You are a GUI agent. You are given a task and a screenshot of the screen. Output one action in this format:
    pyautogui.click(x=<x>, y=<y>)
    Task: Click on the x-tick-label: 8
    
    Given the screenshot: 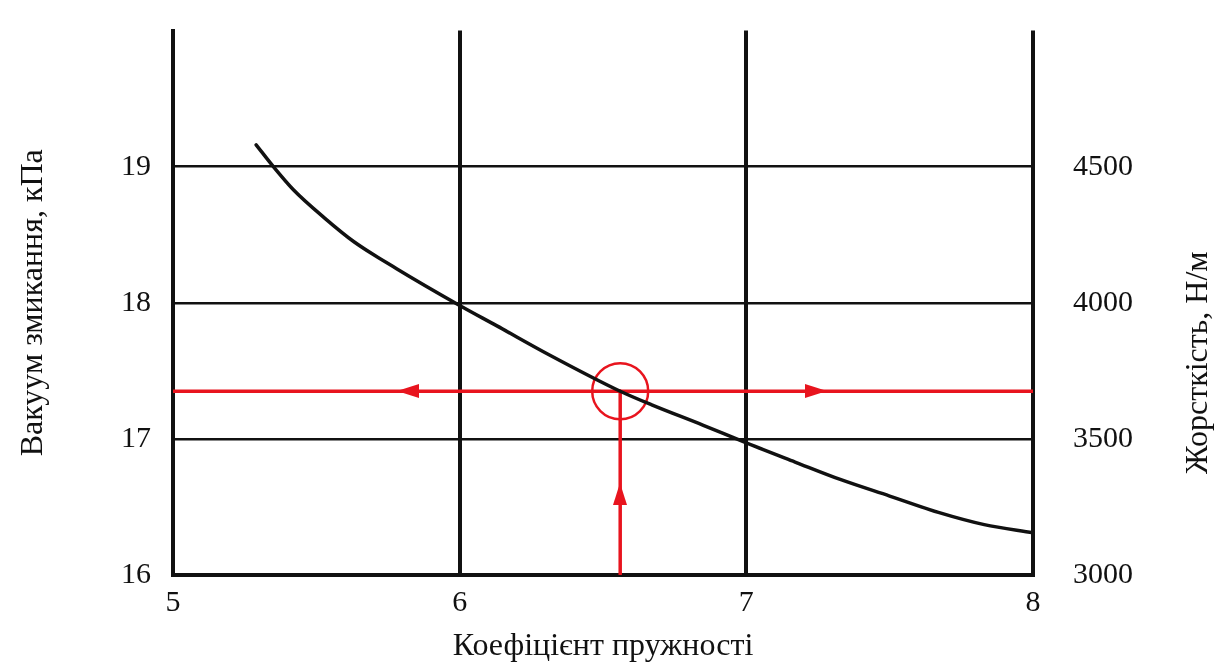 What is the action you would take?
    pyautogui.click(x=1033, y=600)
    